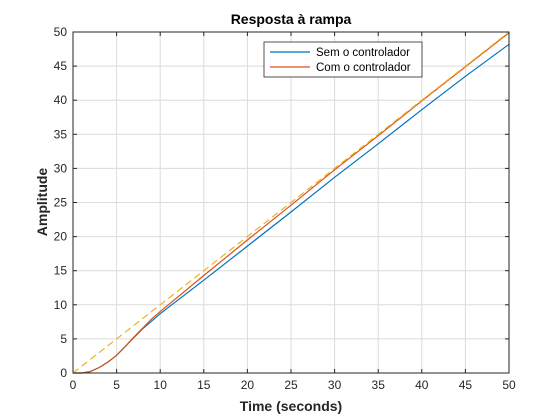  What do you see at coordinates (61, 237) in the screenshot?
I see `y-tick-label: 20` at bounding box center [61, 237].